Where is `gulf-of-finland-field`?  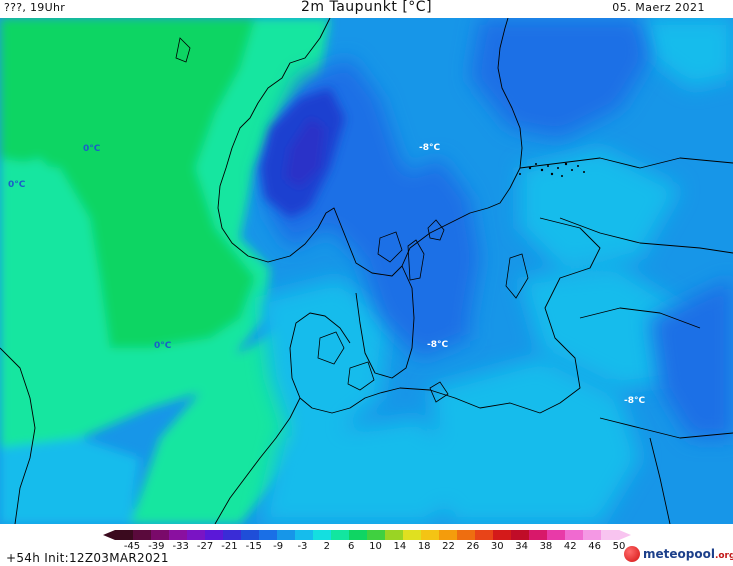
gulf-of-finland-field is located at coordinates (600, 208).